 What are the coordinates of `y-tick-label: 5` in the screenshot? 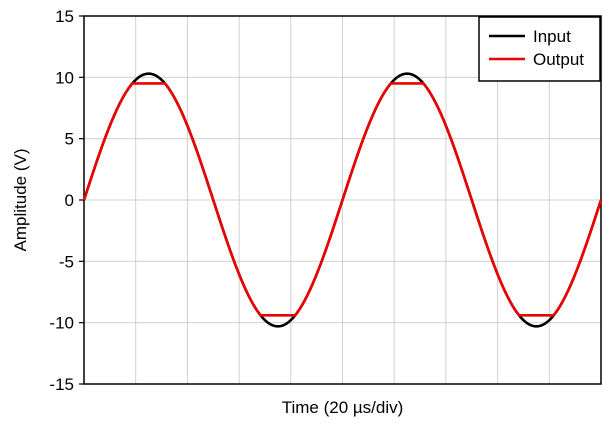 It's located at (69, 139).